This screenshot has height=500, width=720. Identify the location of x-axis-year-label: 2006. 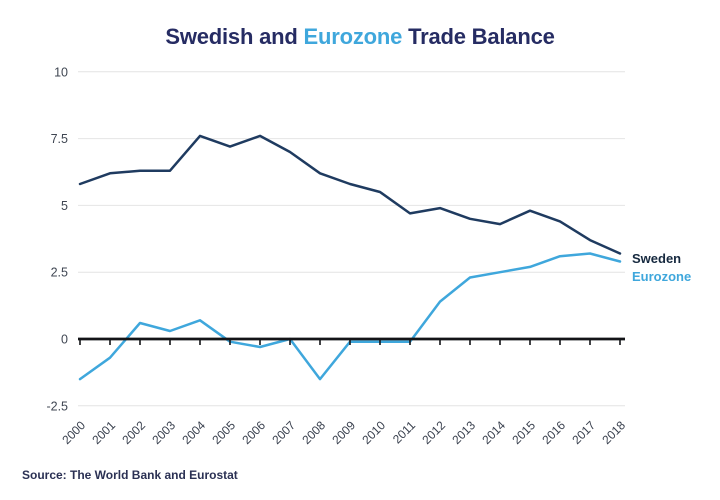
(253, 432).